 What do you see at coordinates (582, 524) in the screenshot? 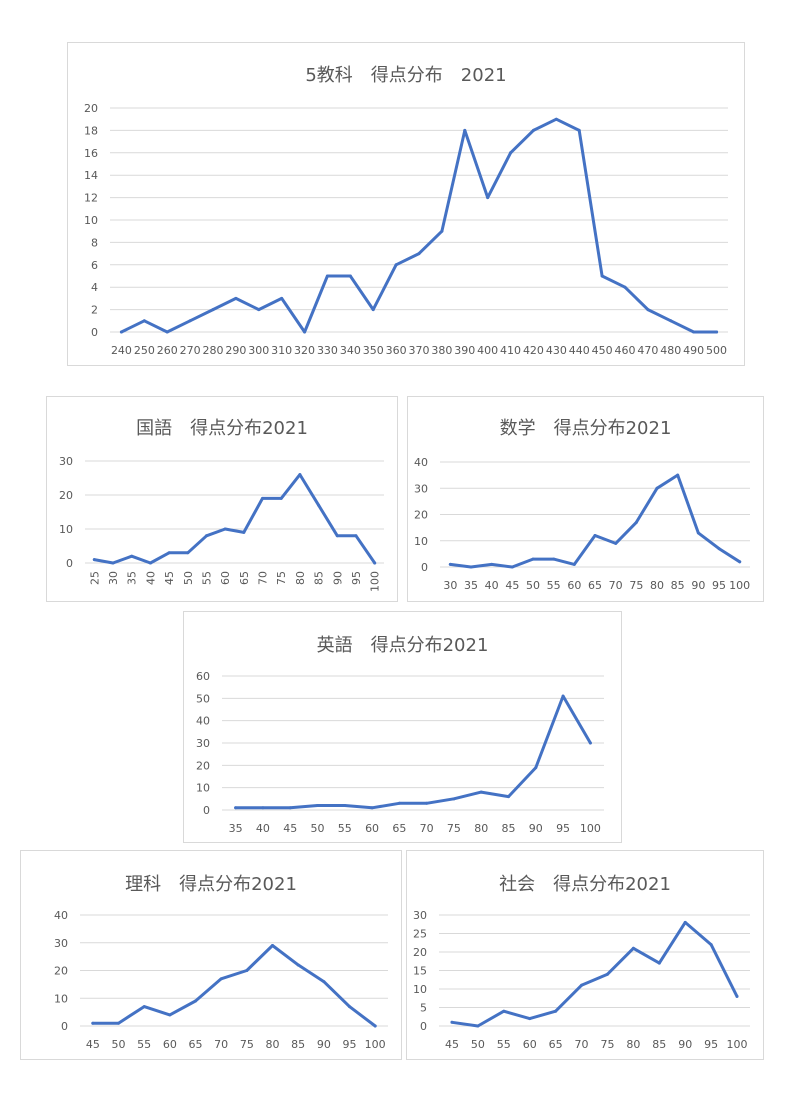
I see `chart-plot: 0 10 20 30 40 30 35 40 45 50 55 60 65 70 75 80 85 90 95 100` at bounding box center [582, 524].